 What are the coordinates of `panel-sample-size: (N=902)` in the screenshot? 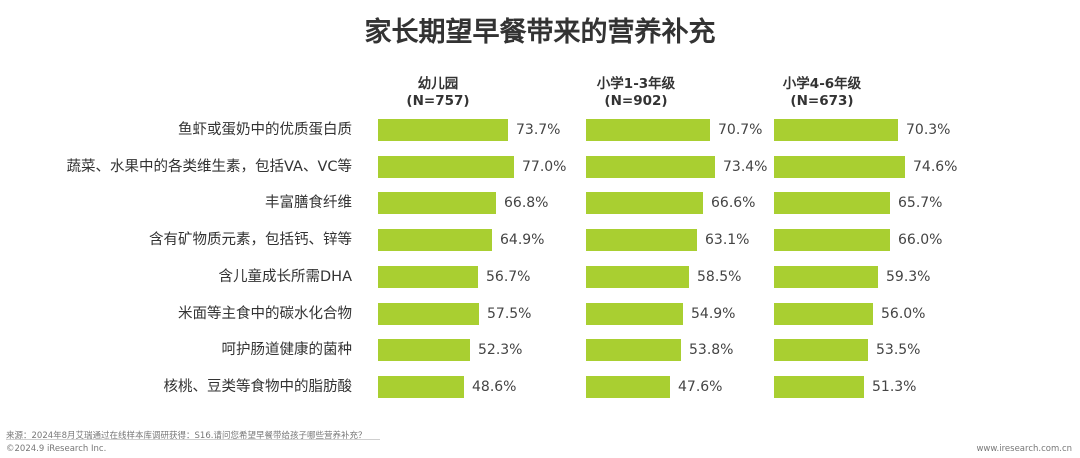 It's located at (636, 101).